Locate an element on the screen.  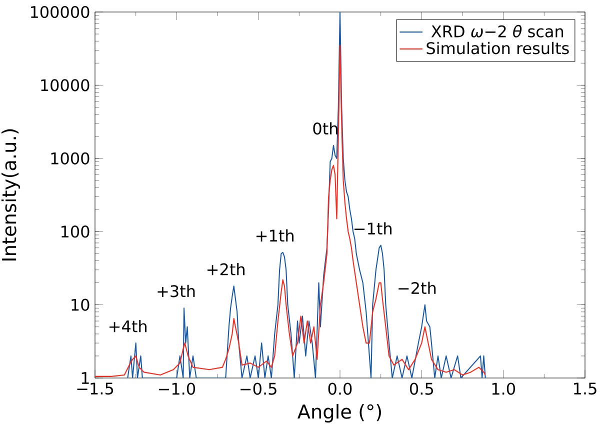
y-tick-label: 1000 is located at coordinates (70, 158).